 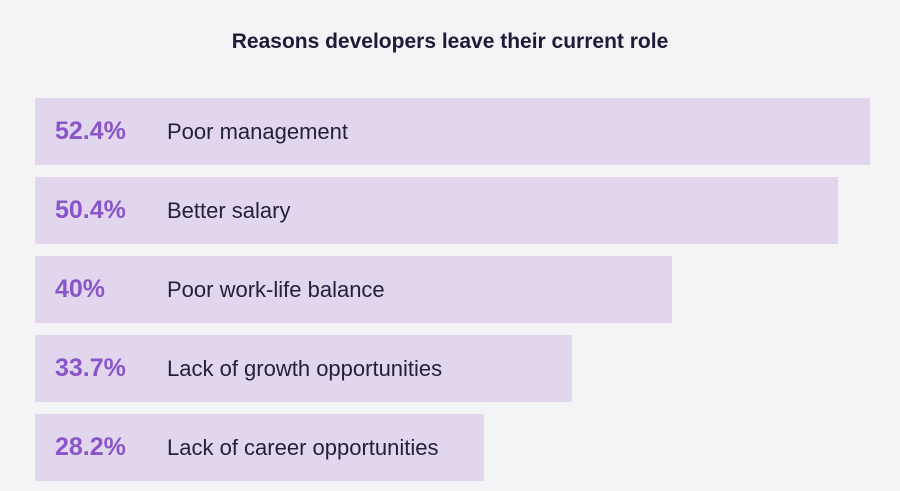 What do you see at coordinates (257, 131) in the screenshot?
I see `category-label: Poor management` at bounding box center [257, 131].